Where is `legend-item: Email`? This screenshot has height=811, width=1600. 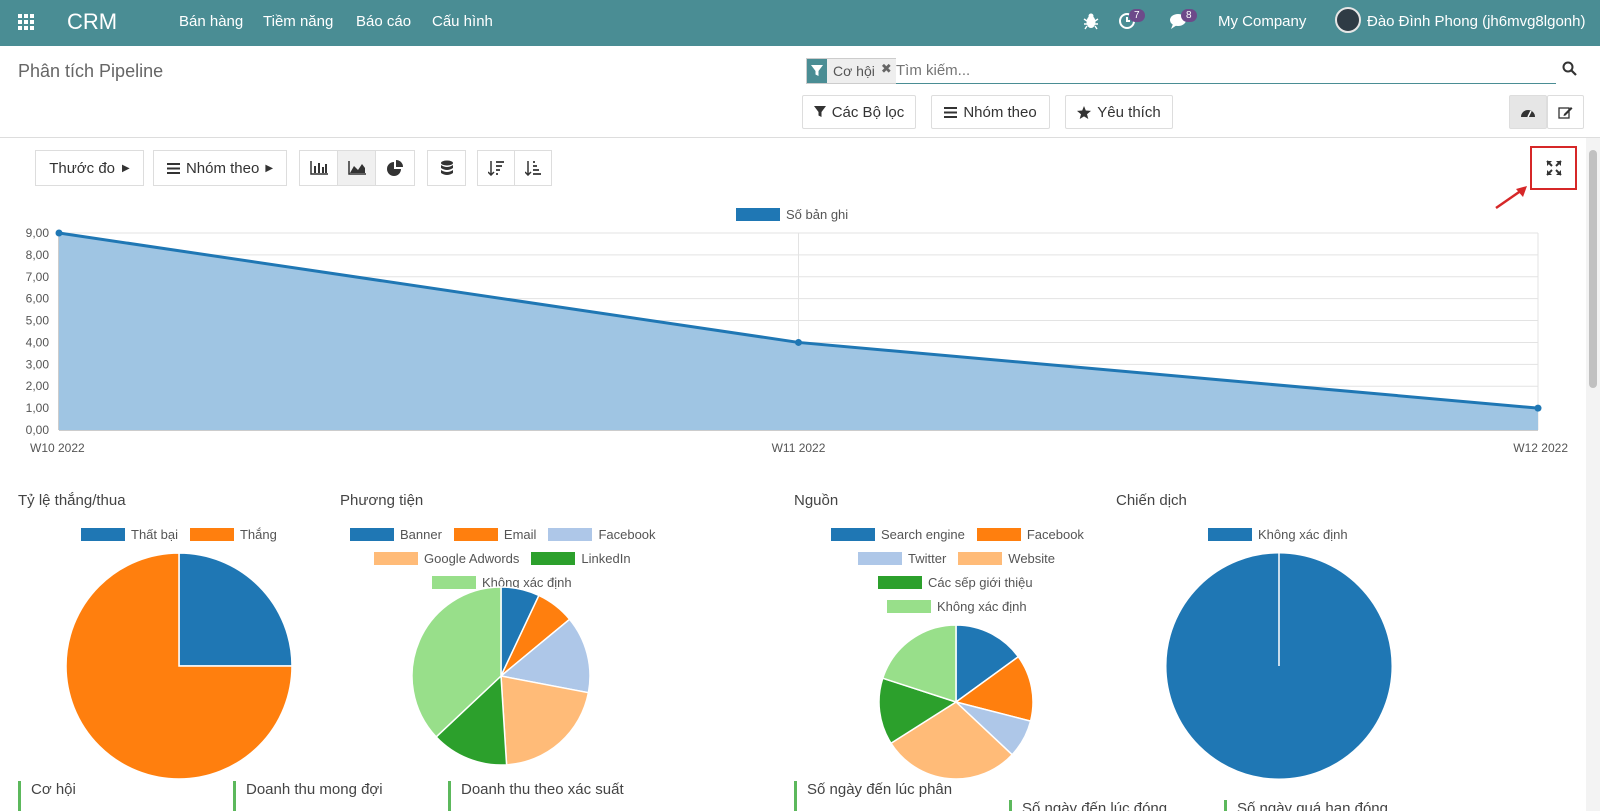 legend-item: Email is located at coordinates (495, 534).